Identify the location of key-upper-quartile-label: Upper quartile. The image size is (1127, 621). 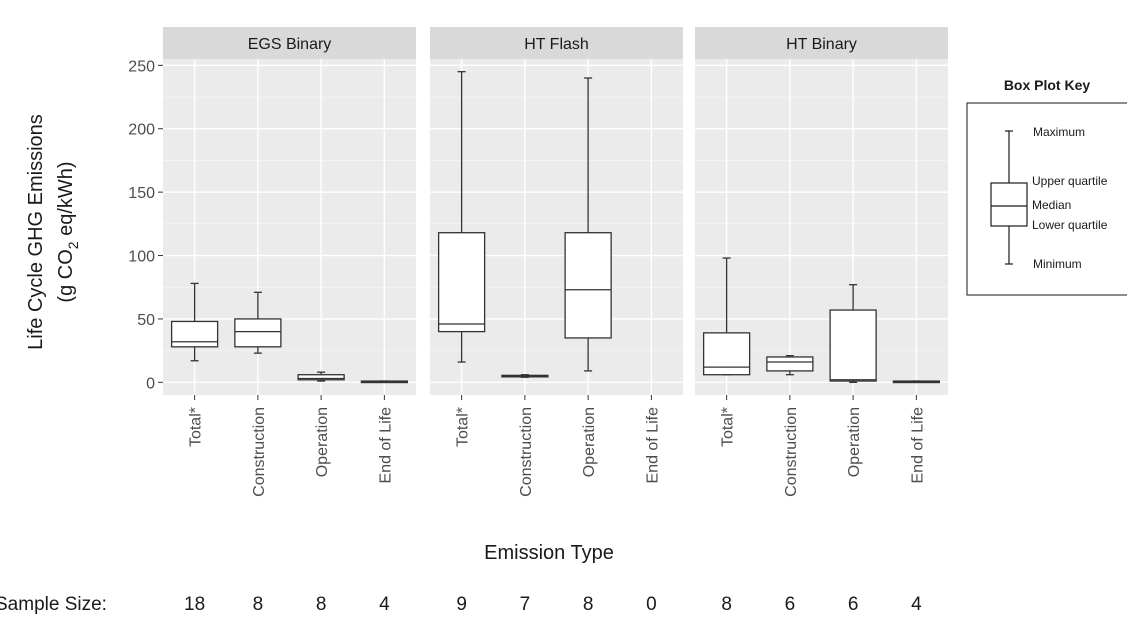
(1070, 181).